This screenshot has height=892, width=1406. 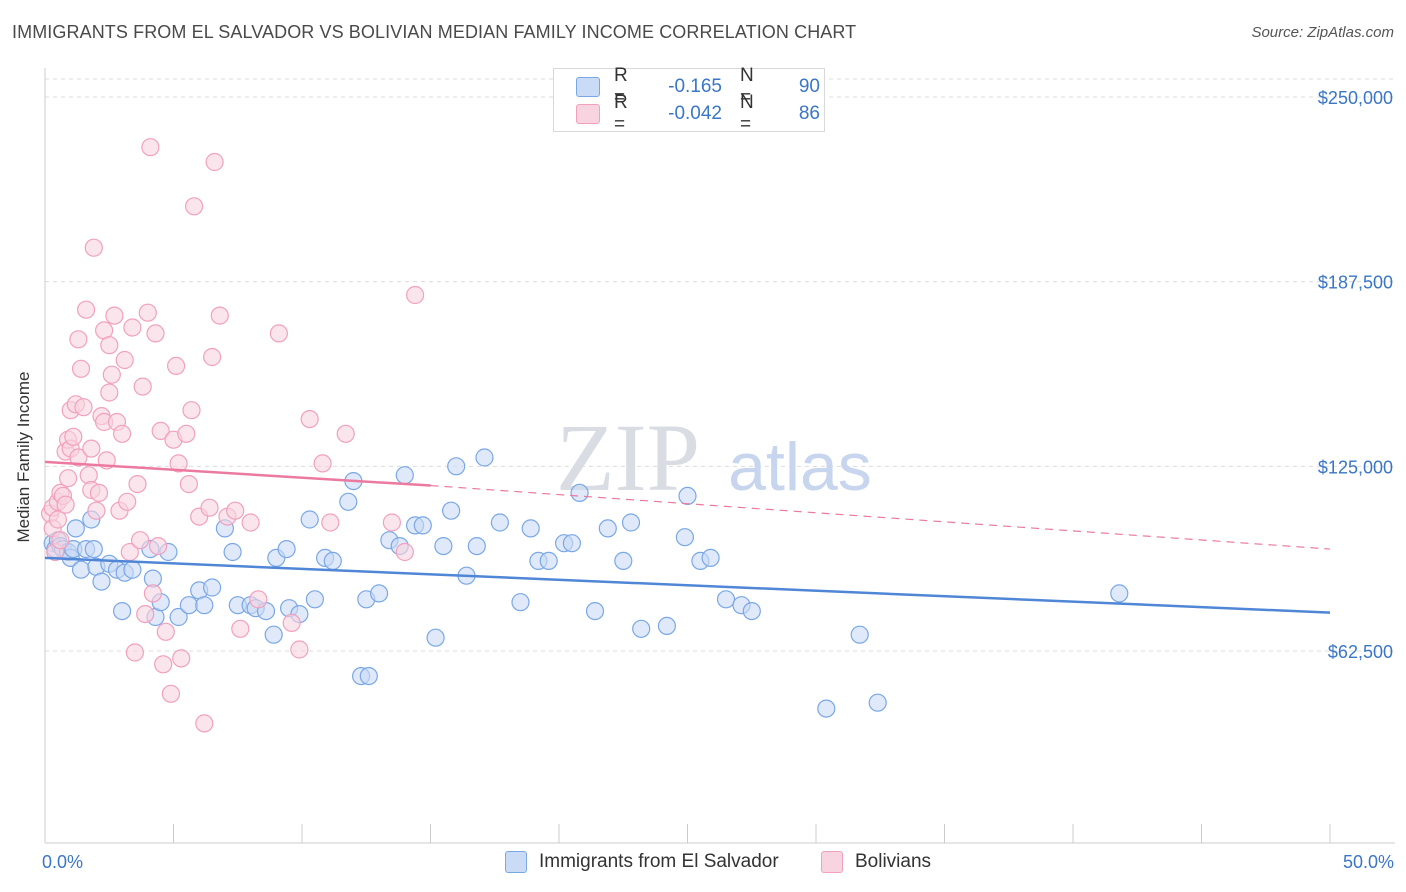 I want to click on r-value: -0.042, so click(x=695, y=113).